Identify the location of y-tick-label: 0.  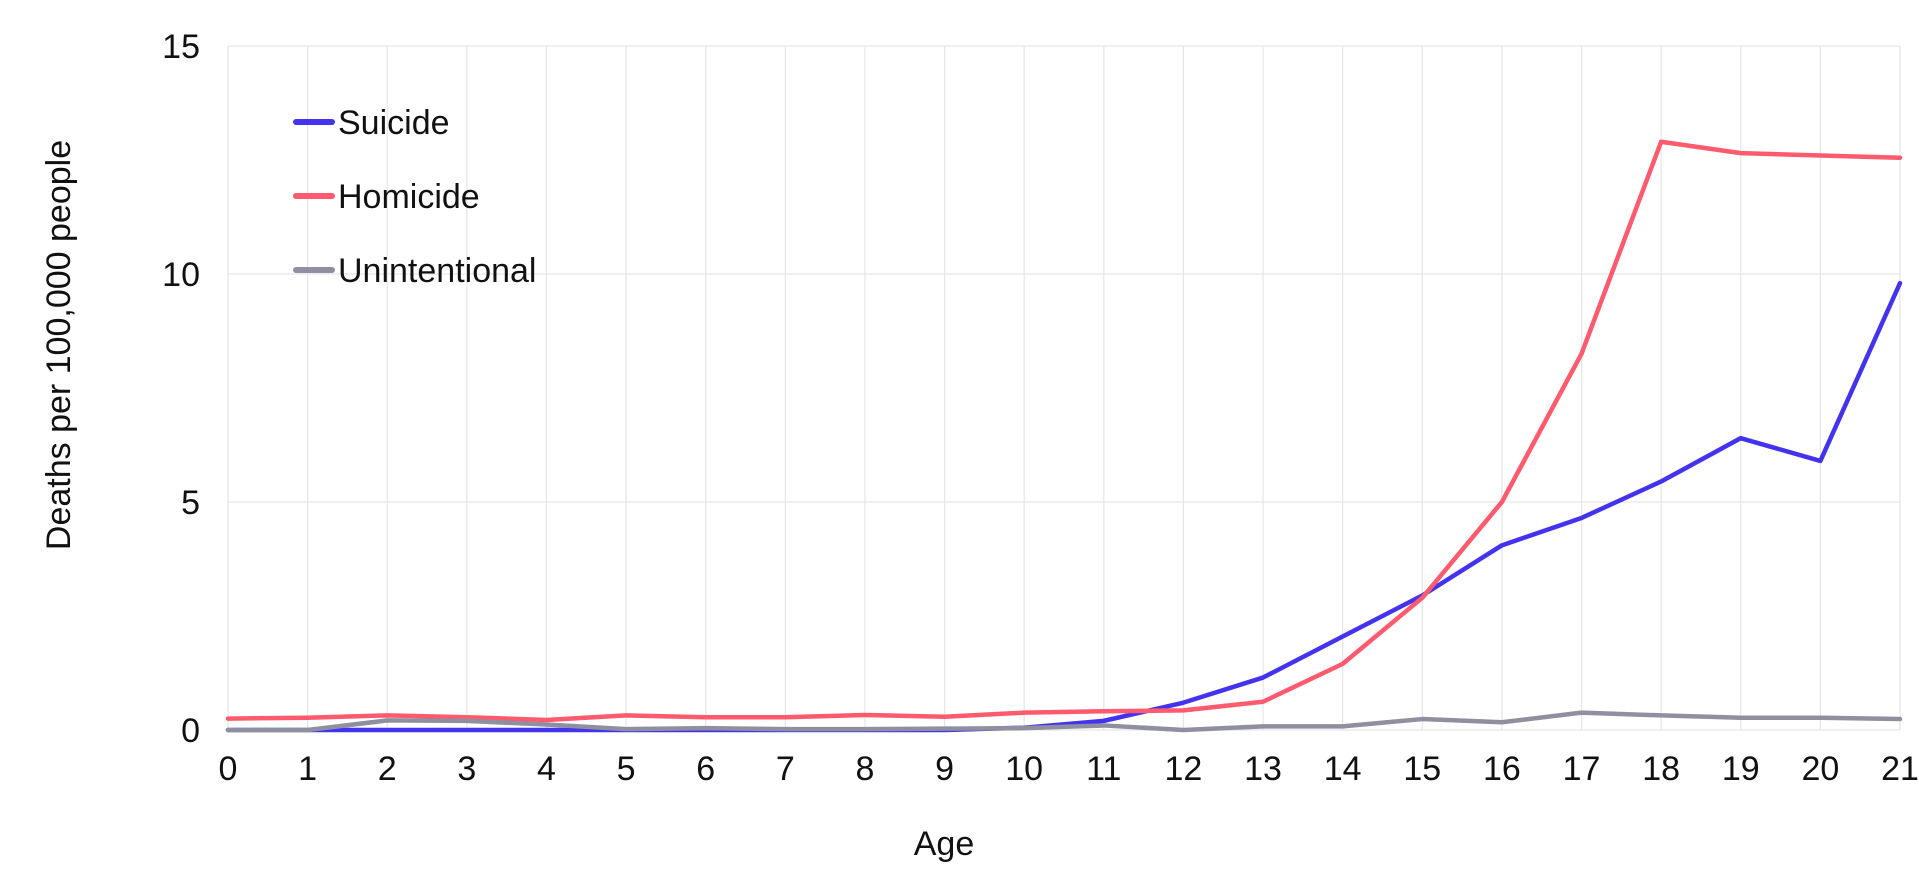
(190, 731).